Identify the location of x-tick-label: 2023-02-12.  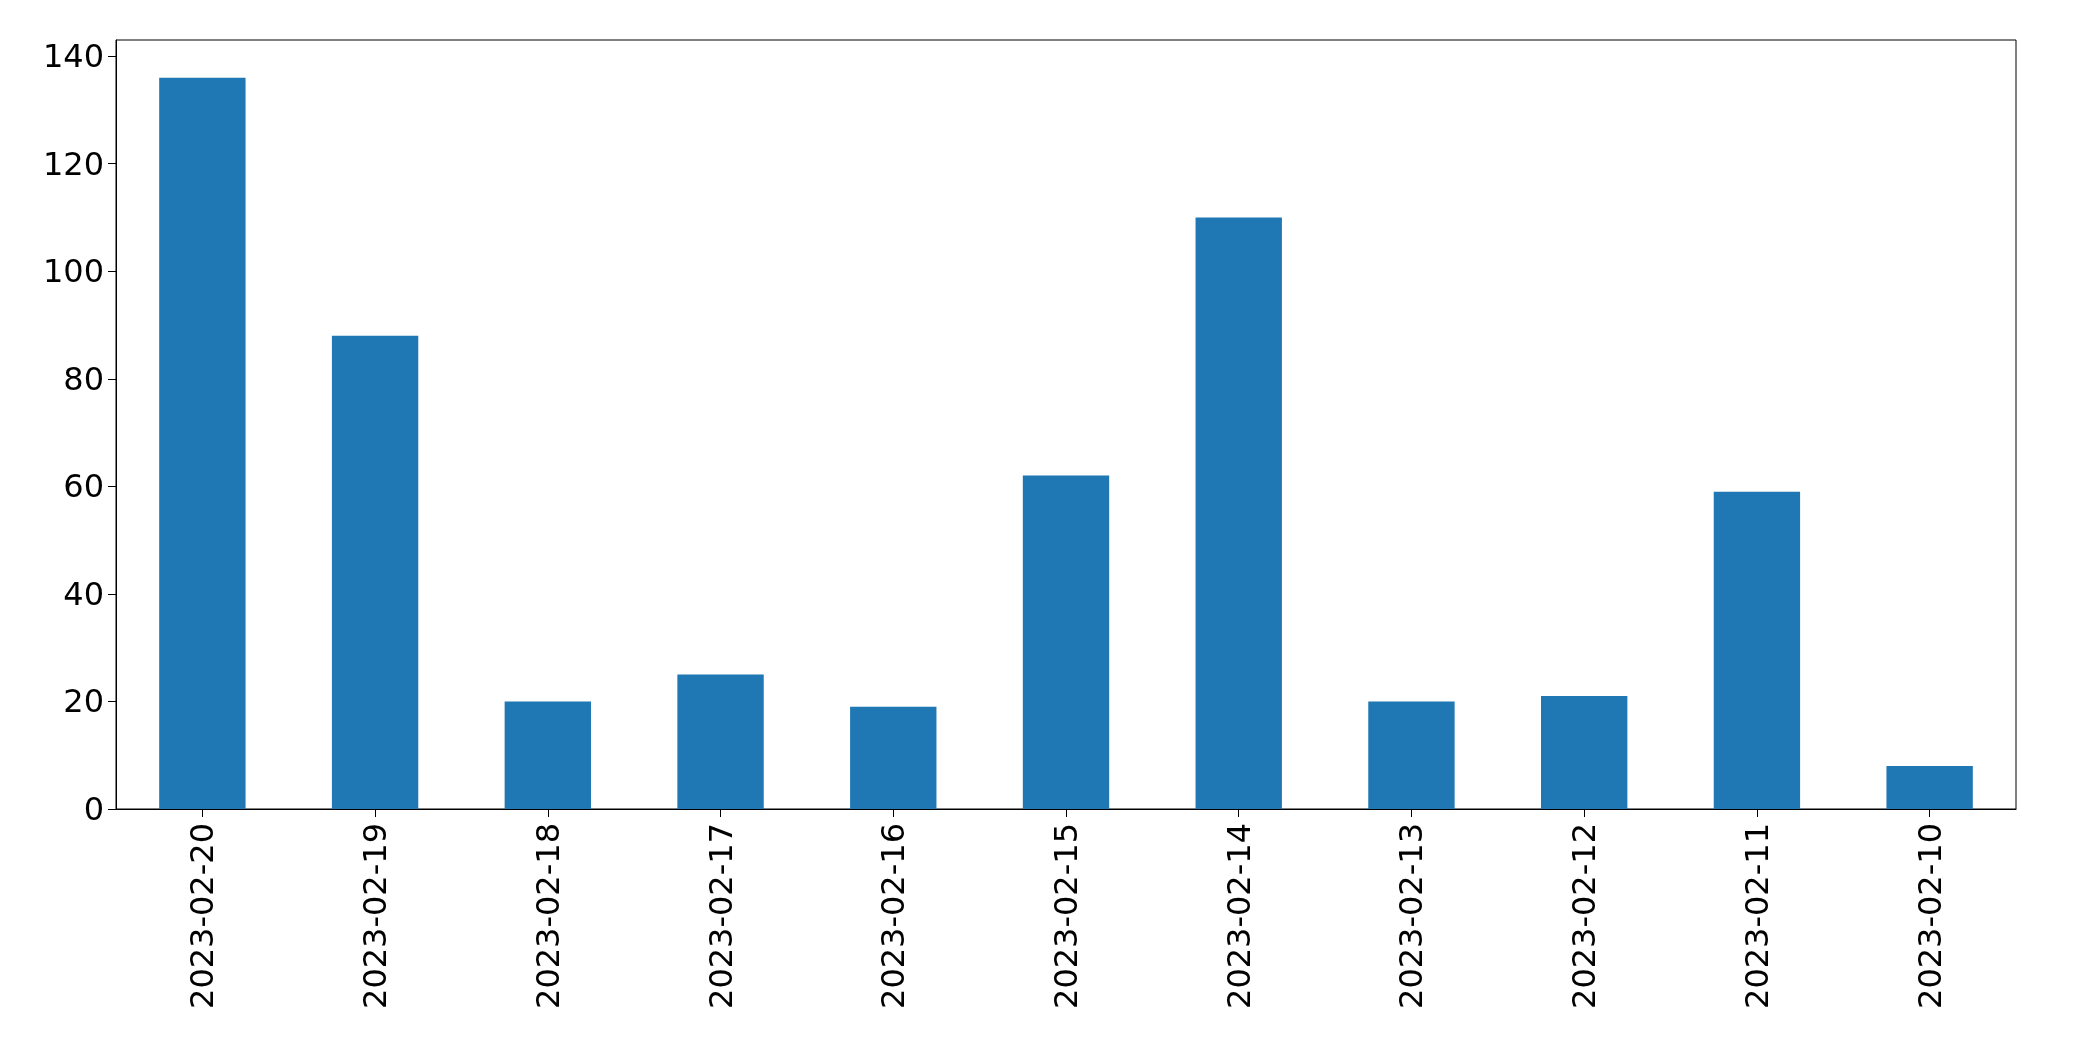
(1584, 916).